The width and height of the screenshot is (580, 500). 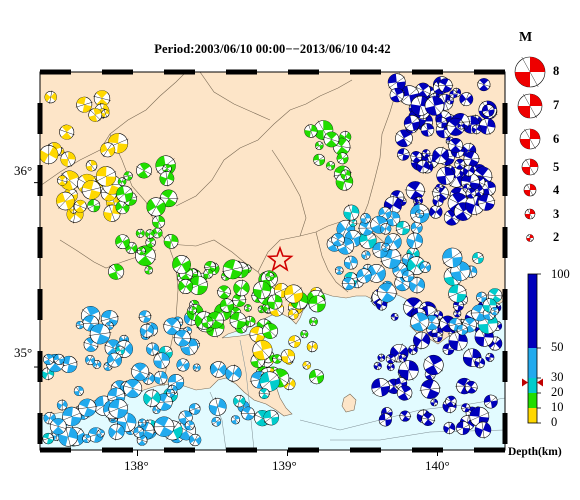 I want to click on star-marker, so click(x=280, y=258).